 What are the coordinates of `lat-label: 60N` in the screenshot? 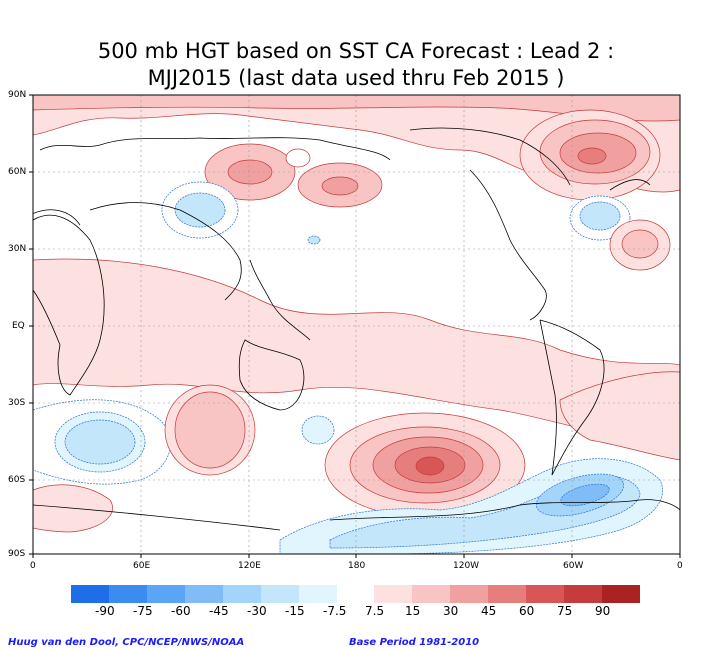 It's located at (17, 172).